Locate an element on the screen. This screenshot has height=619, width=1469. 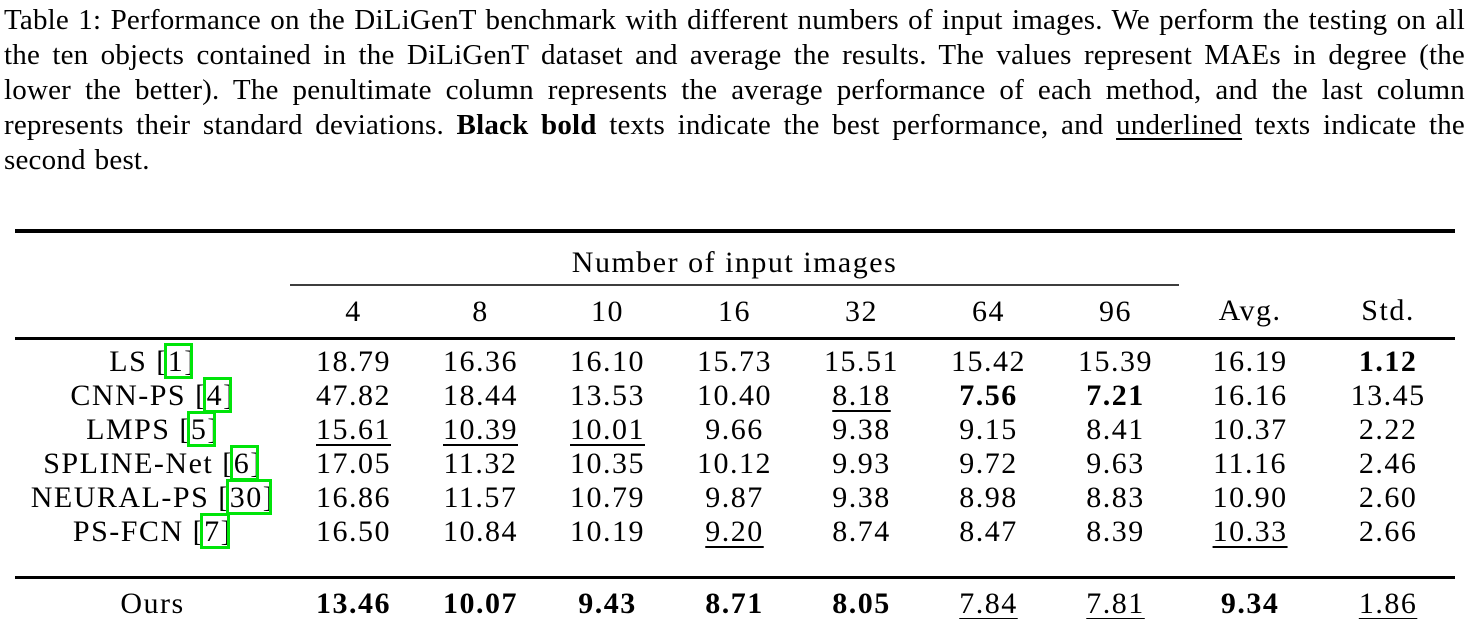
mae-value: 8.47 is located at coordinates (988, 531).